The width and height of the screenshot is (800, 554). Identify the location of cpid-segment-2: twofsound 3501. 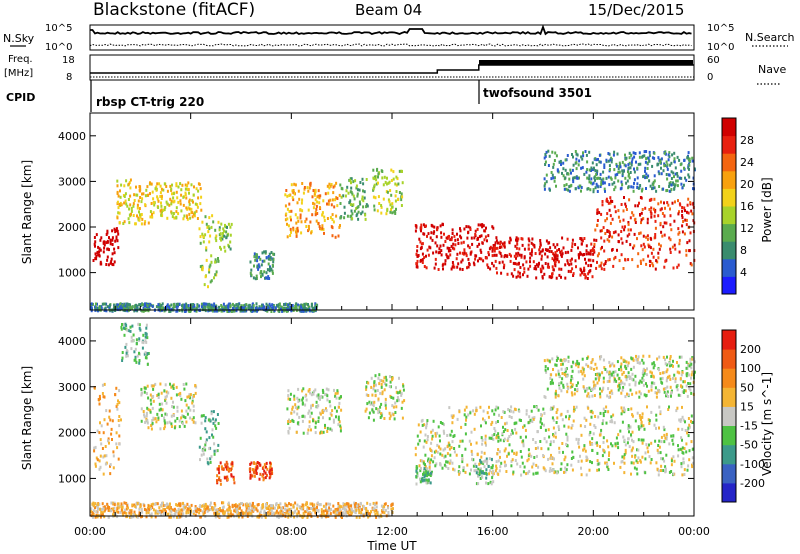
(537, 93).